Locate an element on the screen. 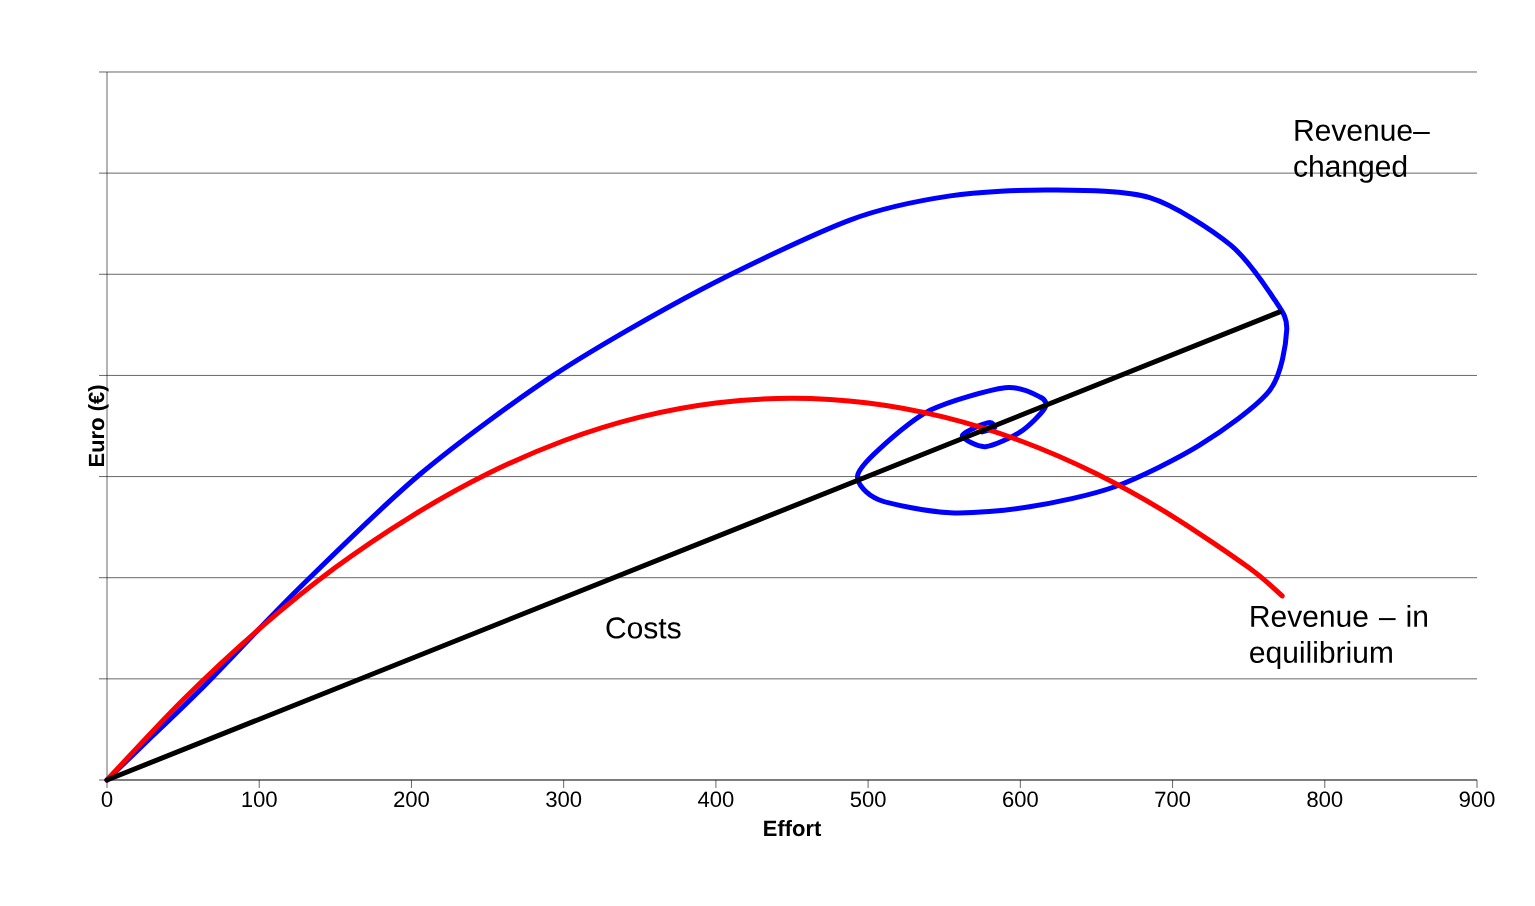 Image resolution: width=1535 pixels, height=906 pixels. x-tick-label: 800 is located at coordinates (1325, 799).